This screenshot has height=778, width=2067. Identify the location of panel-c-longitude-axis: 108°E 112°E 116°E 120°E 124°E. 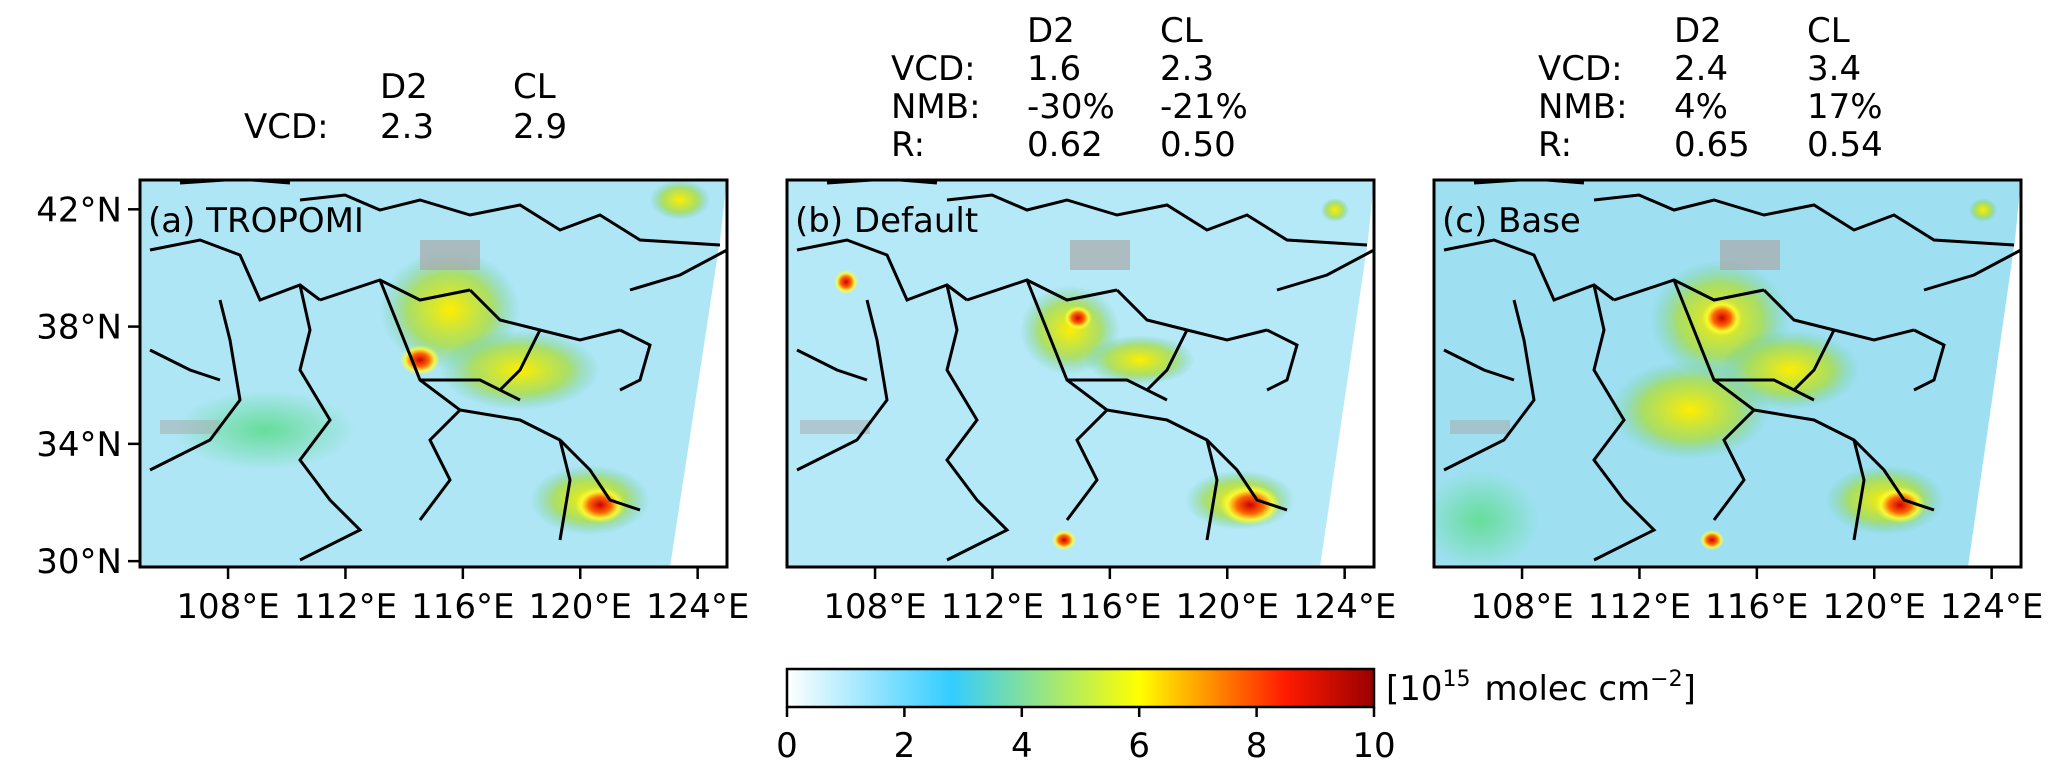
(1756, 597).